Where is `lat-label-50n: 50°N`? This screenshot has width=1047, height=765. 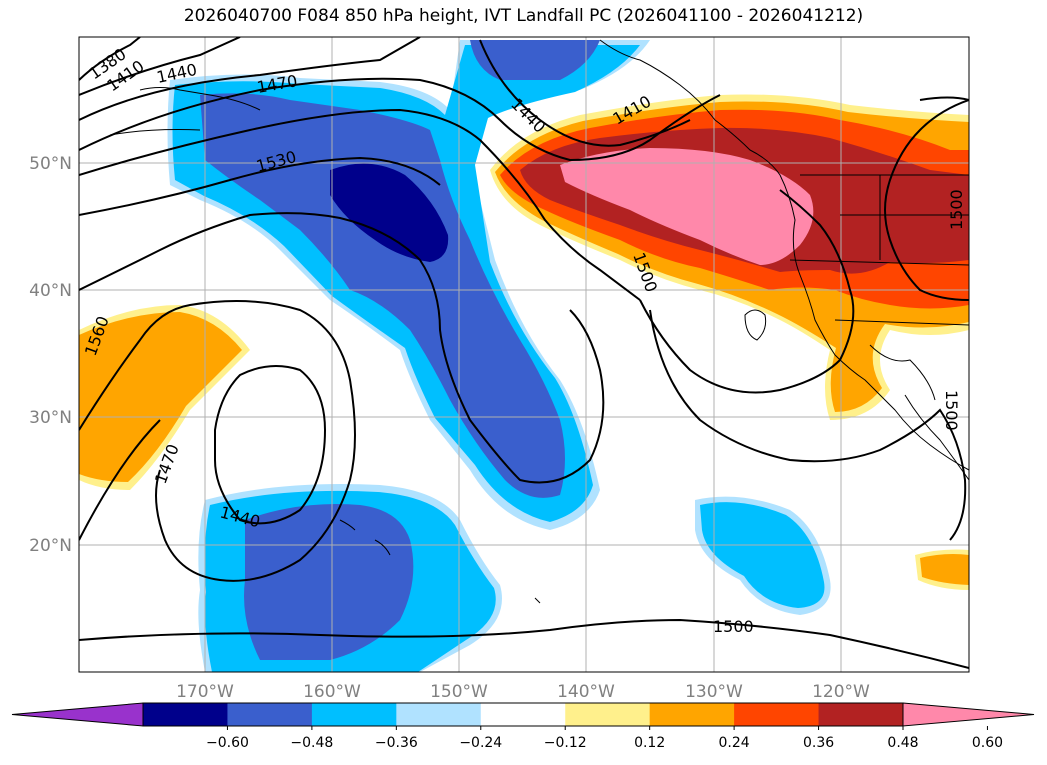 lat-label-50n: 50°N is located at coordinates (50, 164).